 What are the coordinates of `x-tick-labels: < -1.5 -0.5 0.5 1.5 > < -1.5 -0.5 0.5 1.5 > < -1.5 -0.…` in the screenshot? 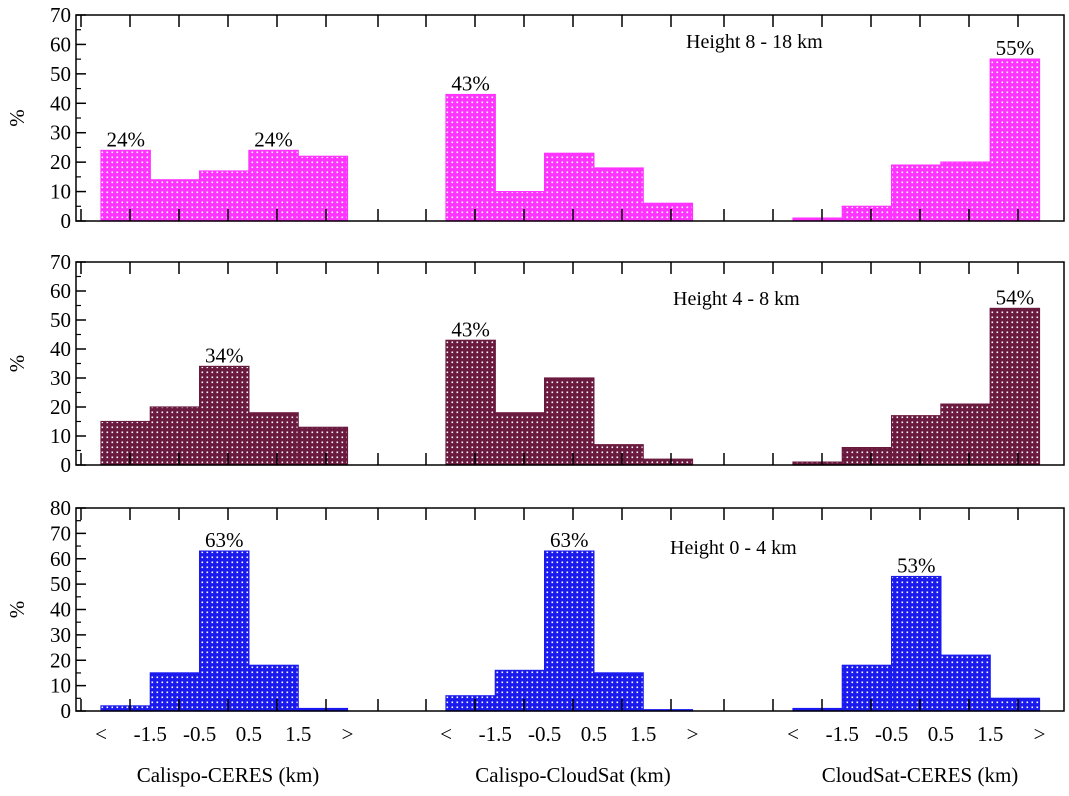 It's located at (570, 734).